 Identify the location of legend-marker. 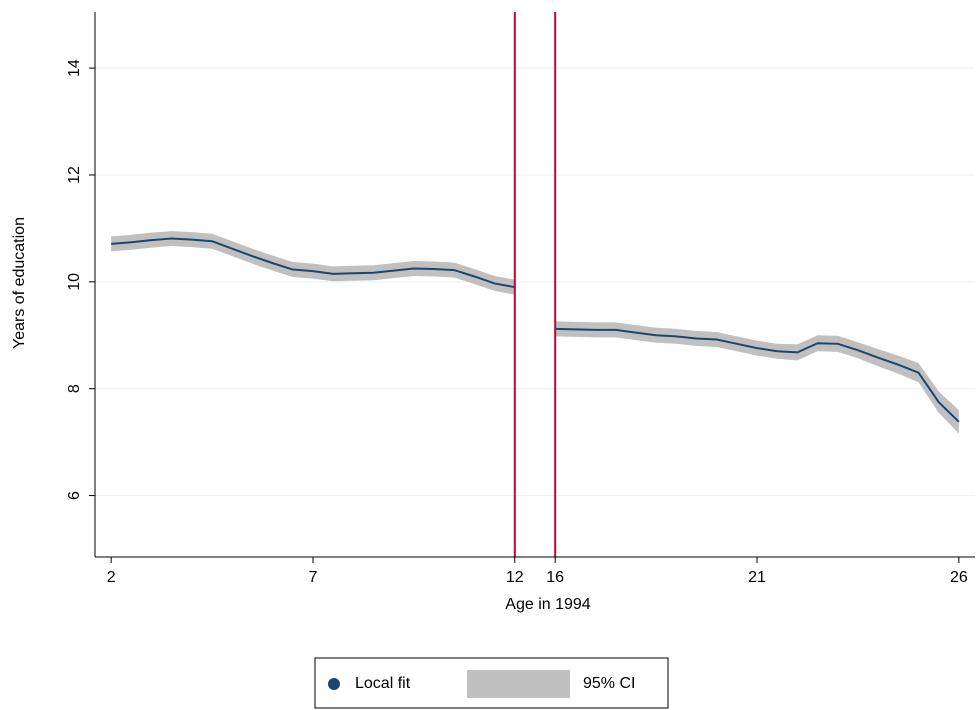
(334, 684).